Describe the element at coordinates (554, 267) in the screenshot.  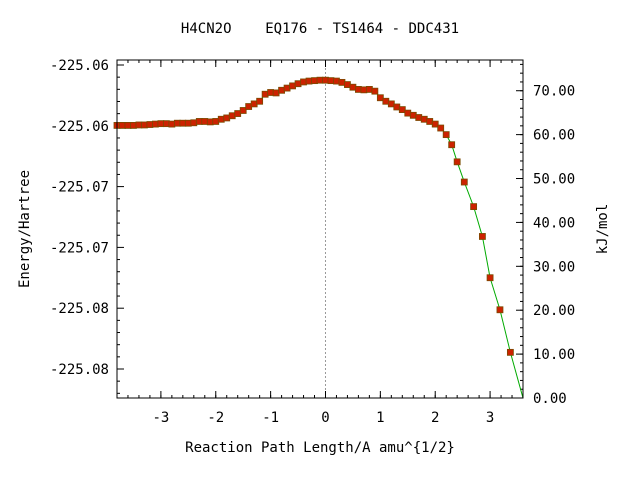
I see `y2-tick-label: 30.00` at that location.